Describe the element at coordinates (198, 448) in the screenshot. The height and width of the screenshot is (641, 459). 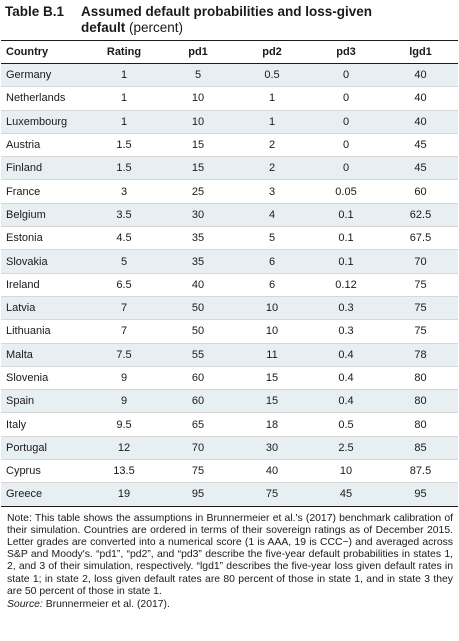
I see `cell-pd1: 70` at that location.